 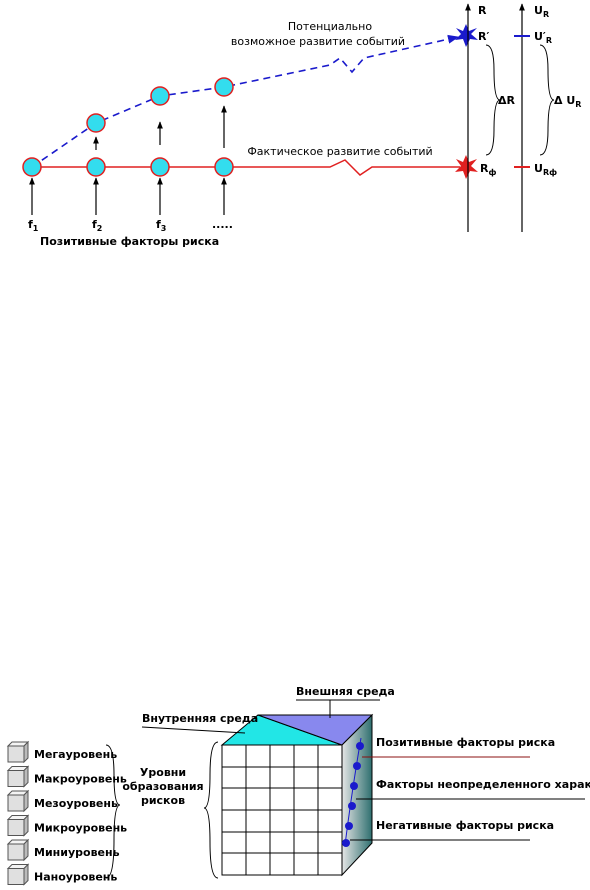 What do you see at coordinates (345, 691) in the screenshot?
I see `outer-env: Внешняя среда` at bounding box center [345, 691].